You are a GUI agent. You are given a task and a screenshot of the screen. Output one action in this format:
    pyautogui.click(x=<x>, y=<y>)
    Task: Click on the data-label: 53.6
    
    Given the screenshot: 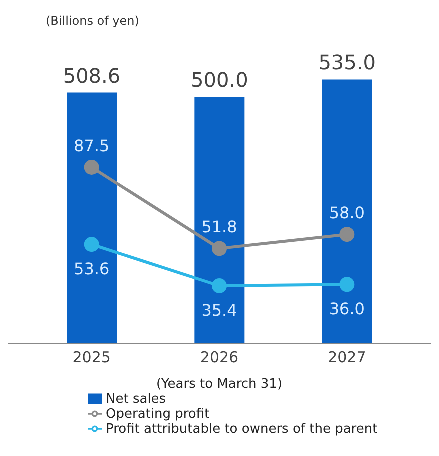 What is the action you would take?
    pyautogui.click(x=92, y=269)
    